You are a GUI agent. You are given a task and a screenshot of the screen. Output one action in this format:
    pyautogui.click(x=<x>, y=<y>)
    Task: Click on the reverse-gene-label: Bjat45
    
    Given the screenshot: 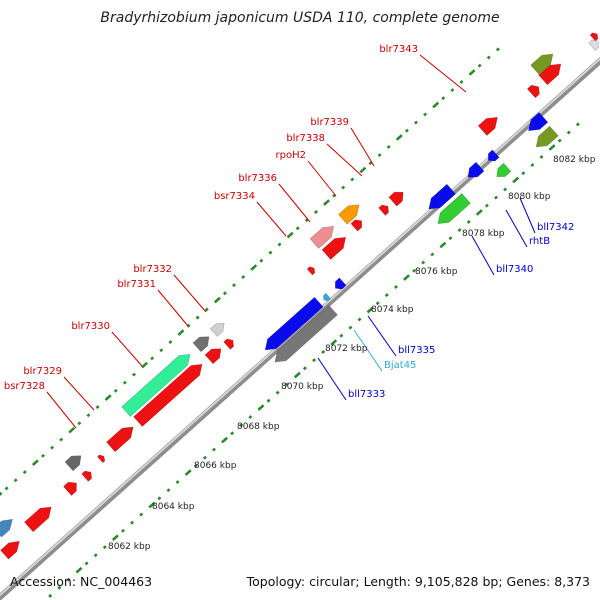 What is the action you would take?
    pyautogui.click(x=400, y=365)
    